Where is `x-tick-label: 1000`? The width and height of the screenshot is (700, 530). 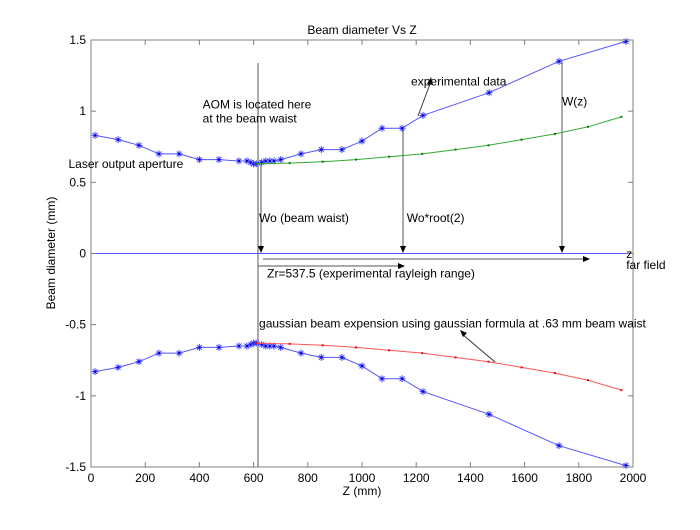
x-tick-label: 1000 is located at coordinates (362, 478).